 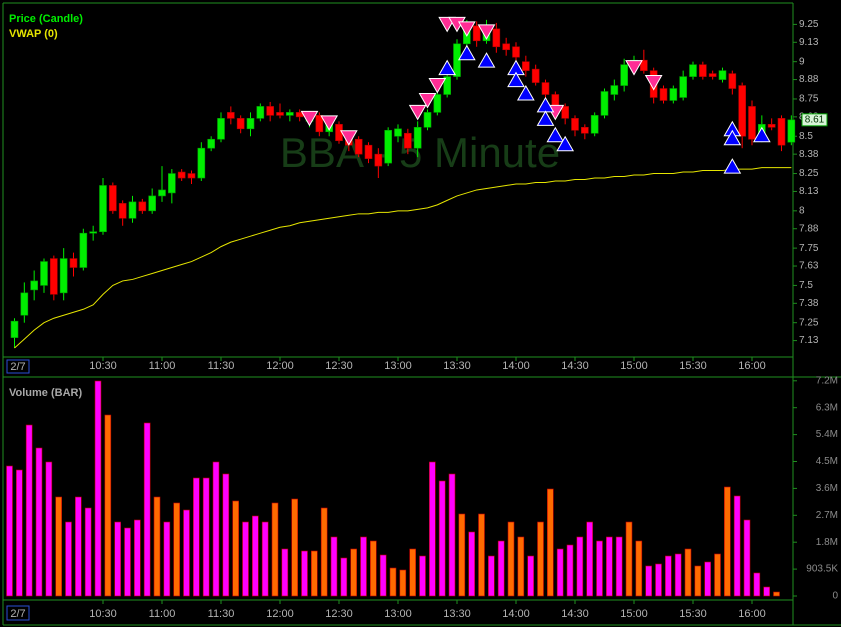 I want to click on x-tick-label: 12:00, so click(x=280, y=366).